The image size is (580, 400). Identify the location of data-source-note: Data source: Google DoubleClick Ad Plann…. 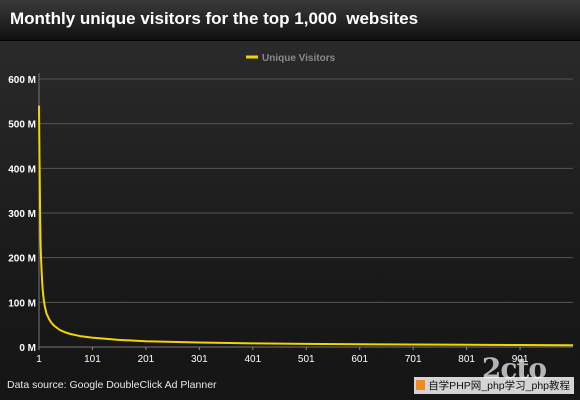
(112, 385).